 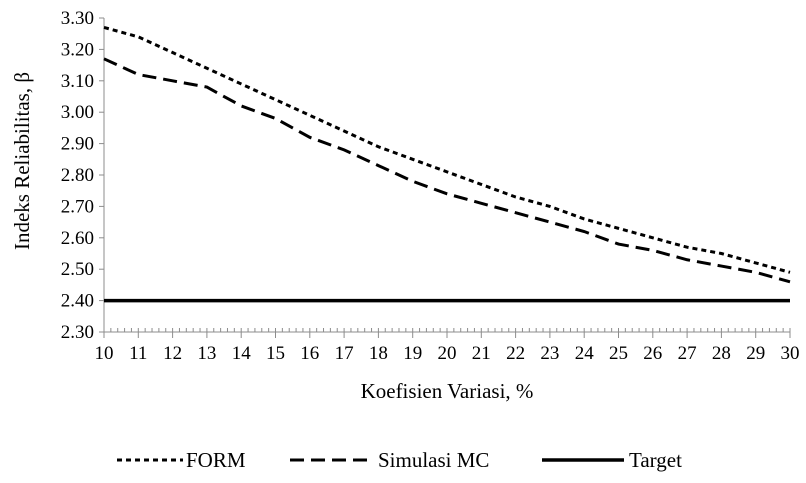 What do you see at coordinates (721, 353) in the screenshot?
I see `x-tick-label: 28` at bounding box center [721, 353].